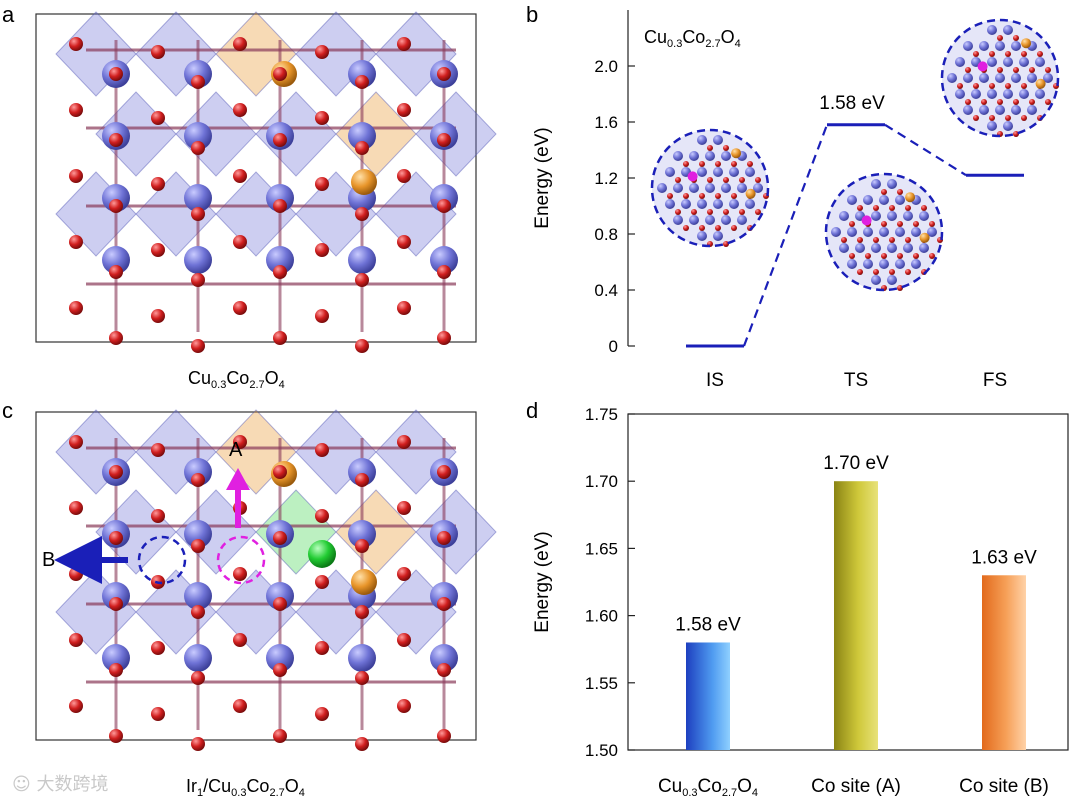 The image size is (1080, 802). What do you see at coordinates (856, 601) in the screenshot?
I see `chart-d-bars: 1.58 eV 1.70 eV 1.63 eV` at bounding box center [856, 601].